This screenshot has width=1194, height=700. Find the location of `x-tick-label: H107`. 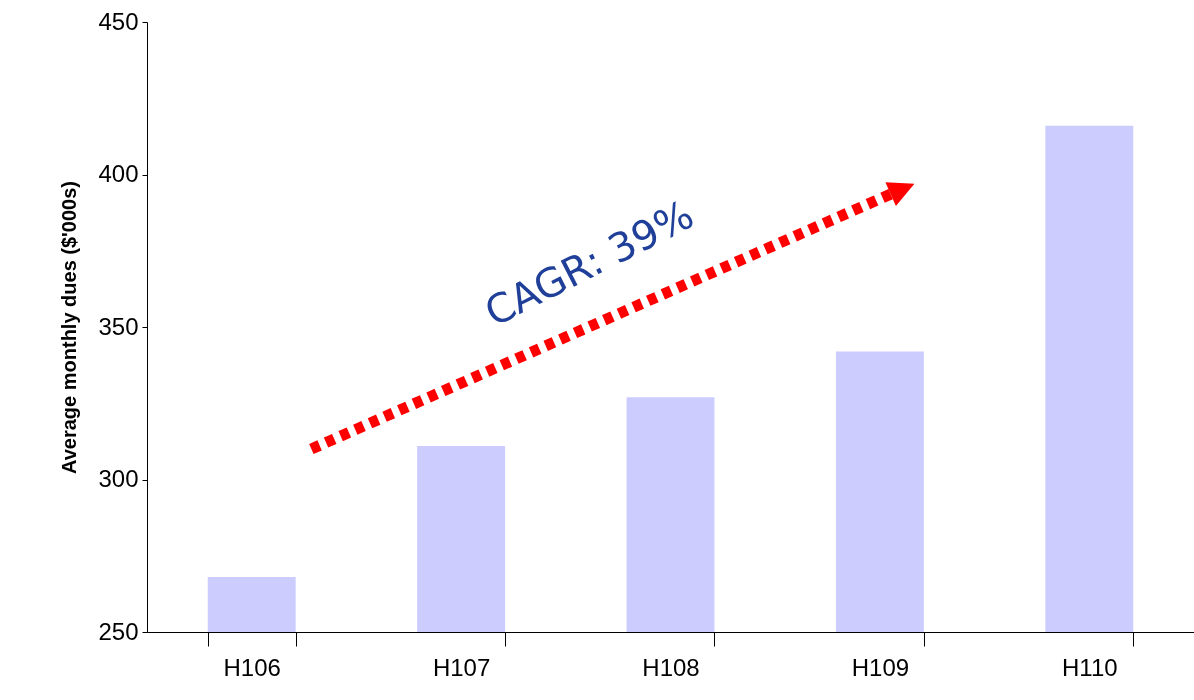

x-tick-label: H107 is located at coordinates (461, 667).